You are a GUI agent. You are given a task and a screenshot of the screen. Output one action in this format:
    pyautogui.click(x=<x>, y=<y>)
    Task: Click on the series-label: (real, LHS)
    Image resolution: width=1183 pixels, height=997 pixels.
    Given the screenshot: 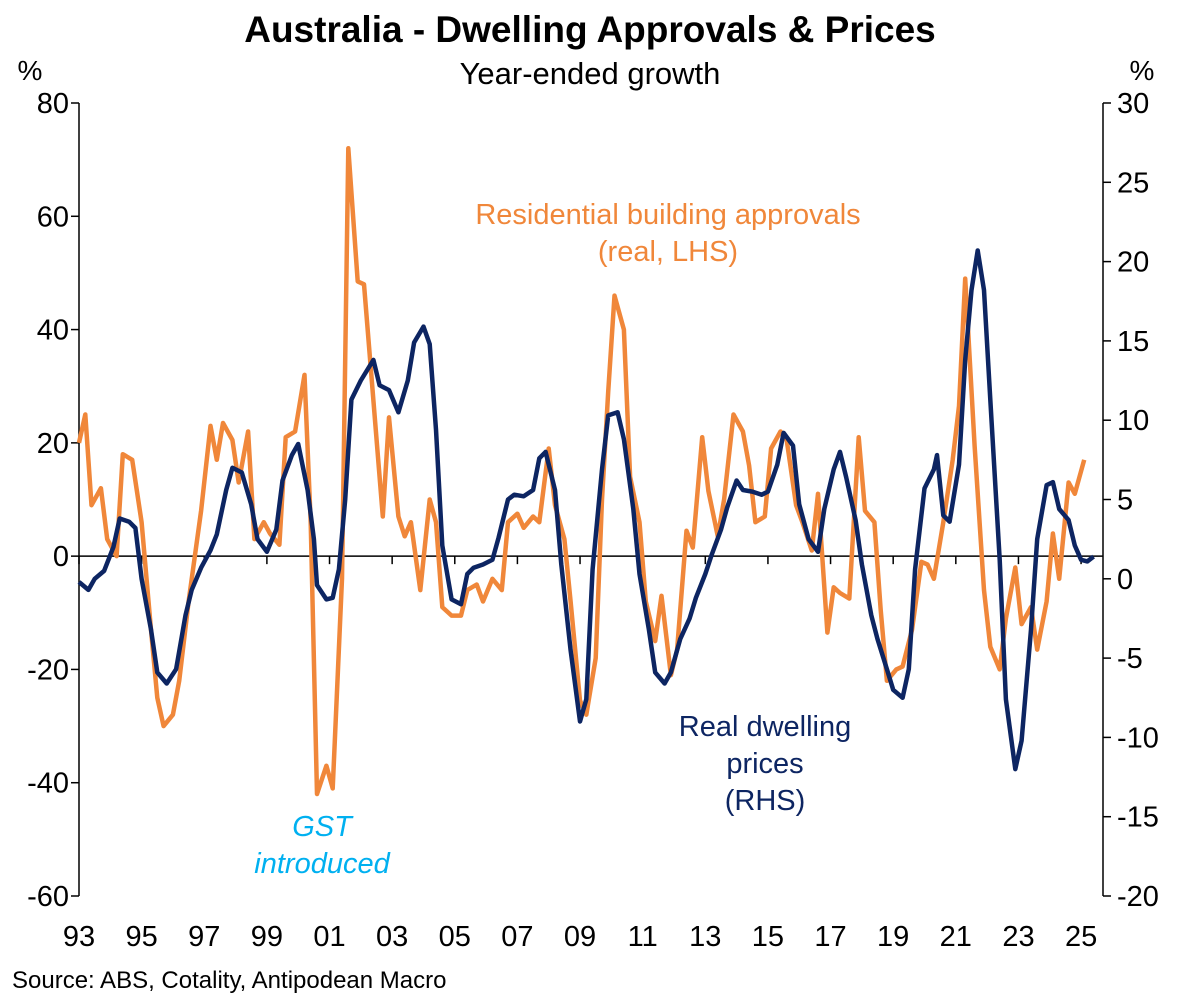 What is the action you would take?
    pyautogui.click(x=668, y=252)
    